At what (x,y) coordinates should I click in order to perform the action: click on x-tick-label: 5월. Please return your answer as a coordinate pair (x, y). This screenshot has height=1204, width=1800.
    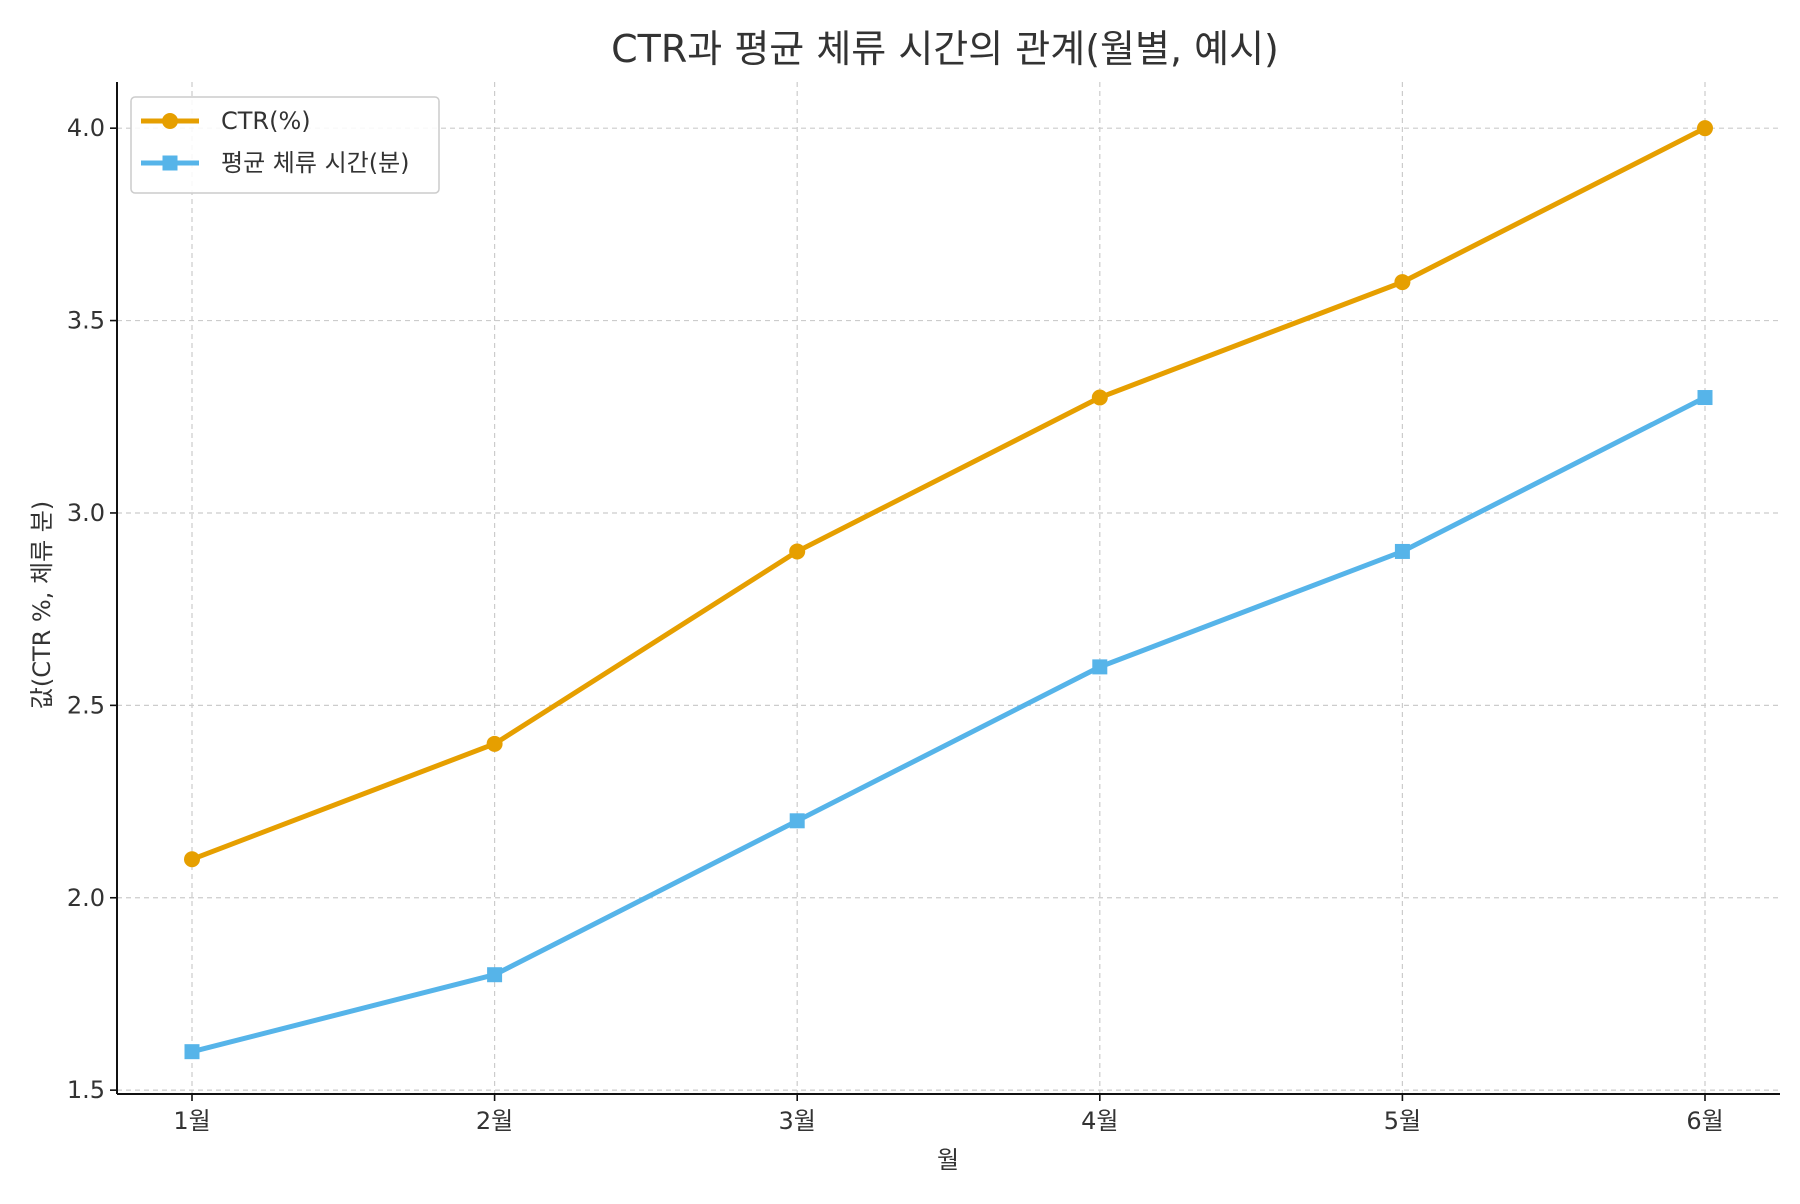
    Looking at the image, I should click on (1402, 1121).